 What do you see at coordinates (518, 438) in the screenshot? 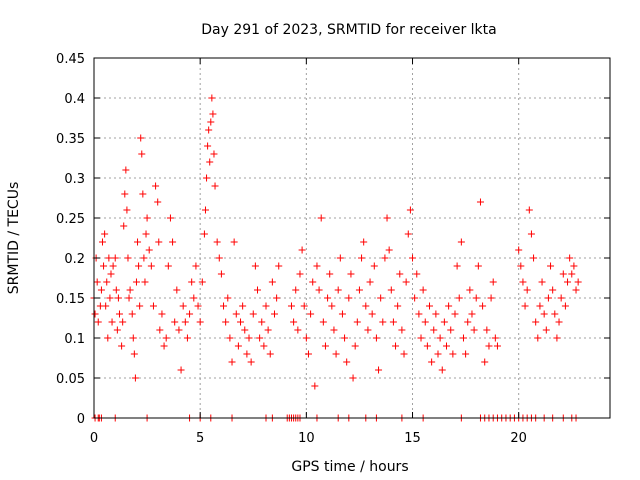
I see `x-tick-label: 20` at bounding box center [518, 438].